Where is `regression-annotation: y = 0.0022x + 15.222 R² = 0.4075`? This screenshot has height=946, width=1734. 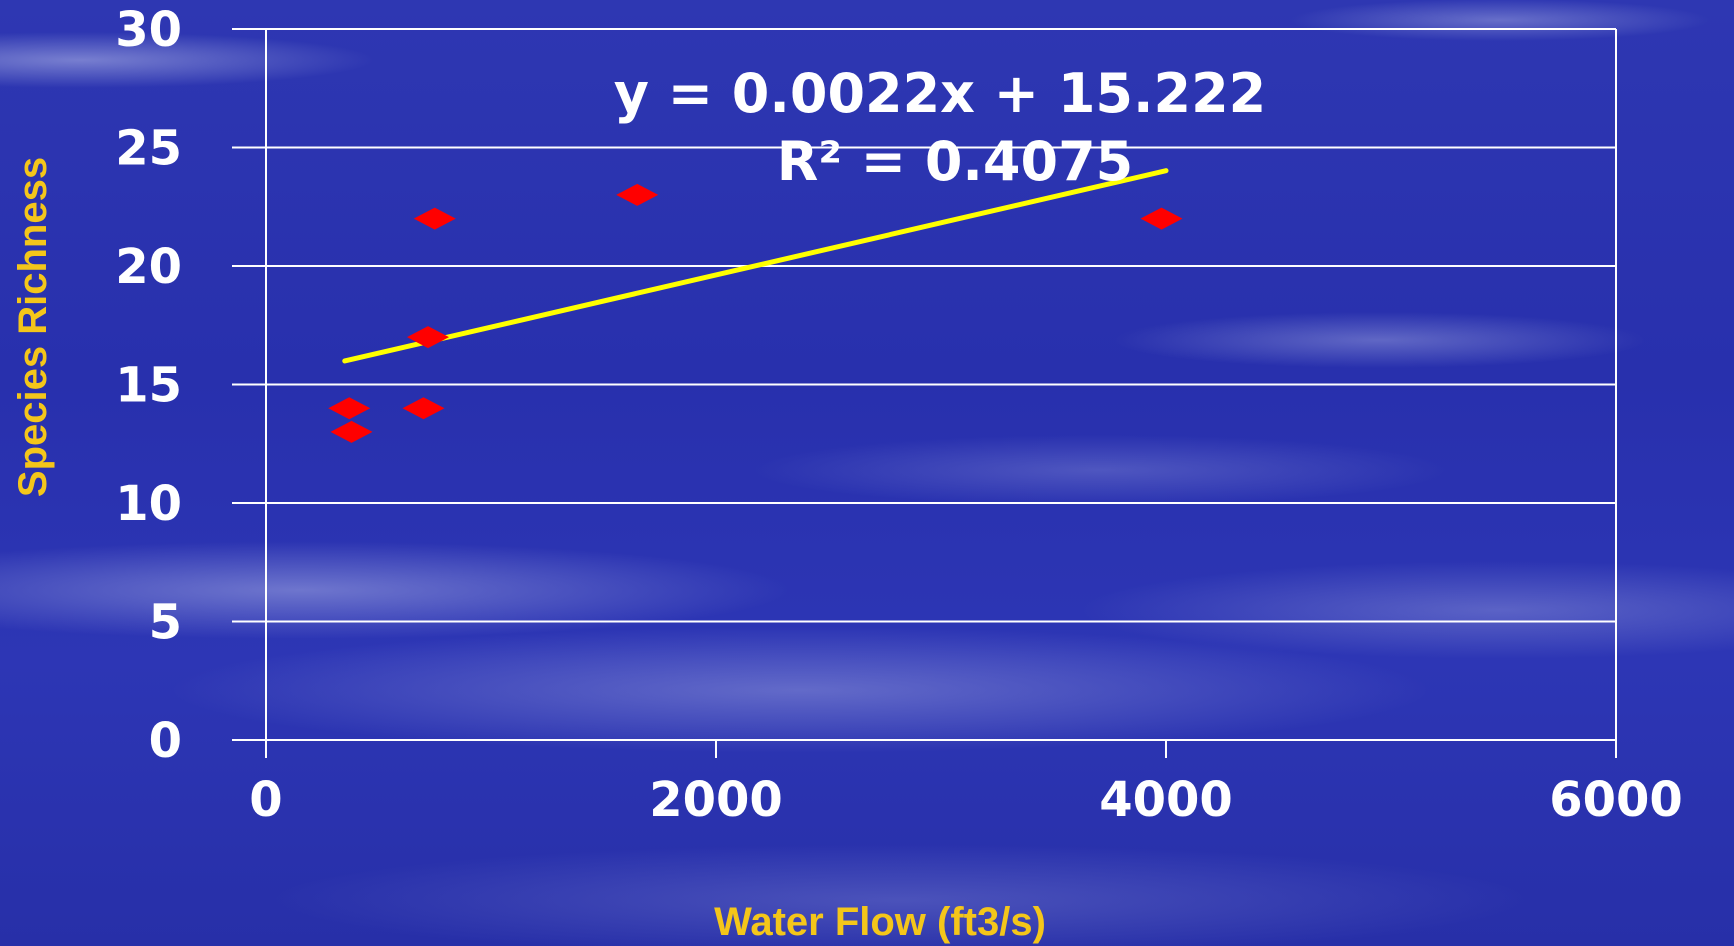 regression-annotation: y = 0.0022x + 15.222 R² = 0.4075 is located at coordinates (940, 127).